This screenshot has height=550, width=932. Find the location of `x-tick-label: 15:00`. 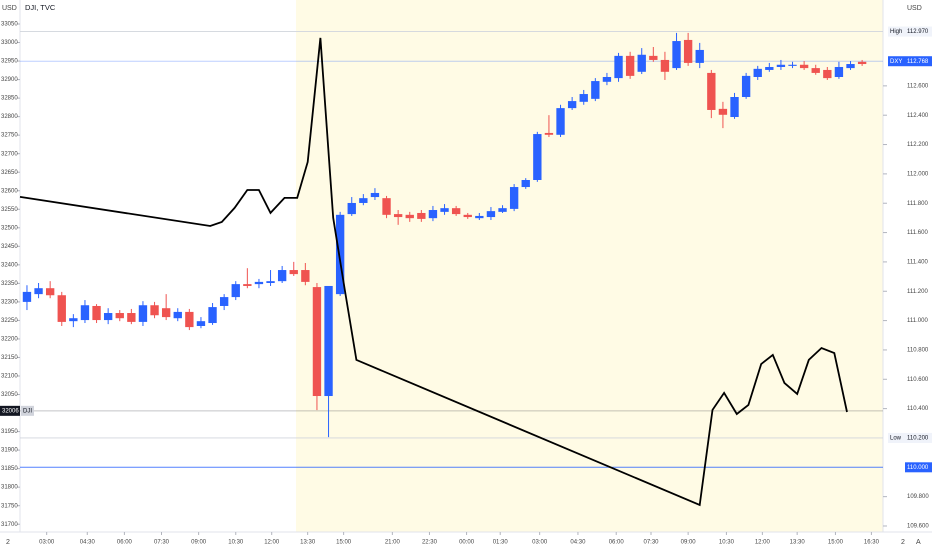

x-tick-label: 15:00 is located at coordinates (836, 543).